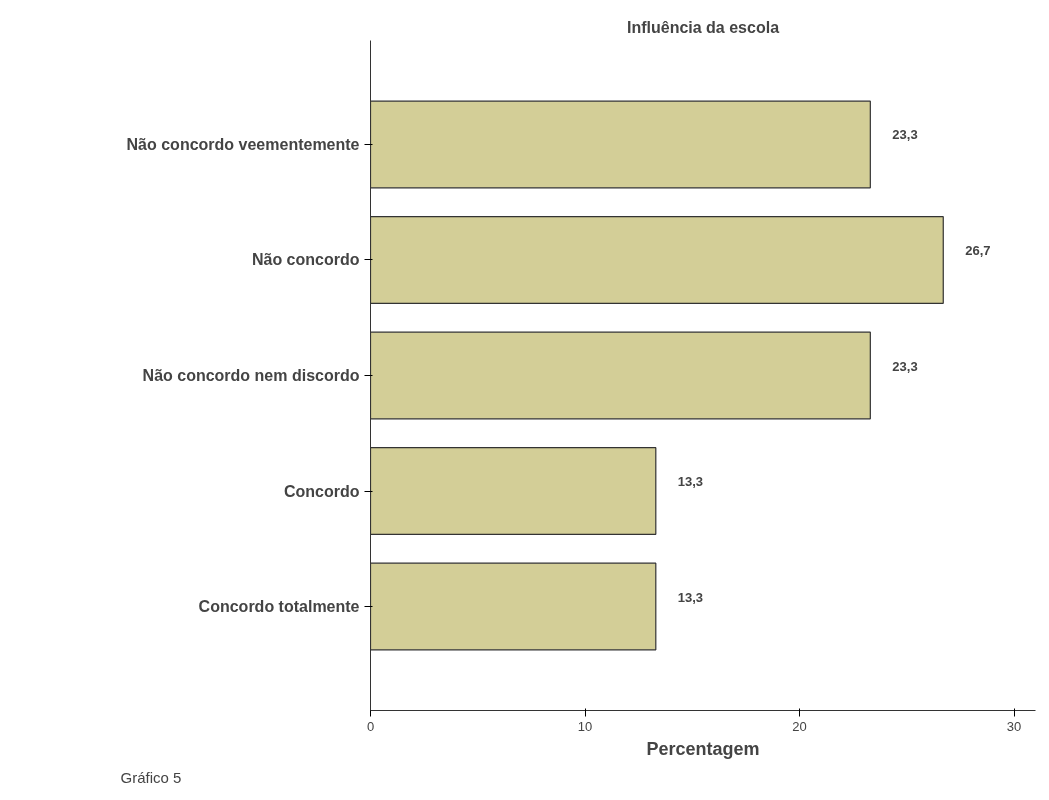 Image resolution: width=1049 pixels, height=800 pixels. What do you see at coordinates (703, 748) in the screenshot?
I see `x-axis-title: Percentagem` at bounding box center [703, 748].